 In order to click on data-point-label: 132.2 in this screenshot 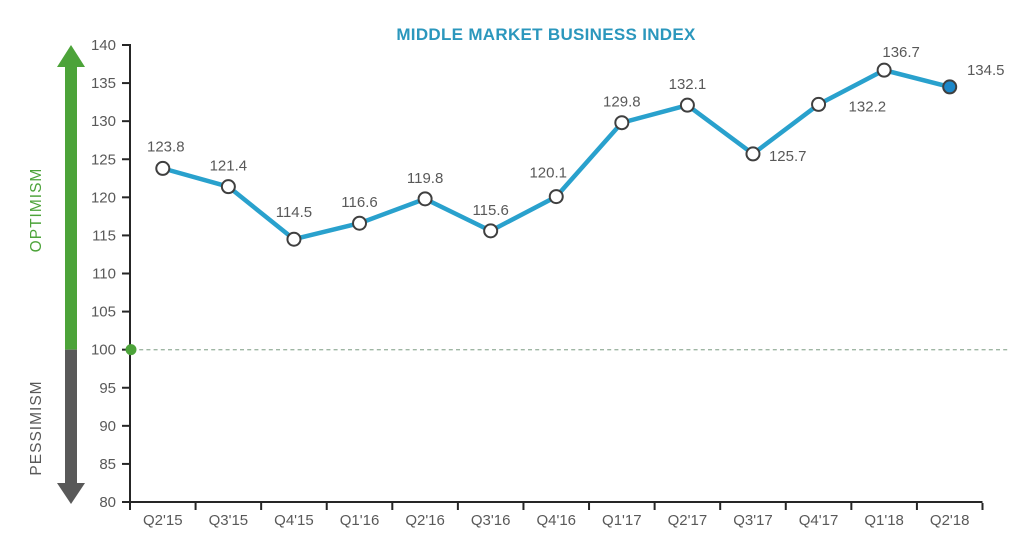, I will do `click(868, 106)`.